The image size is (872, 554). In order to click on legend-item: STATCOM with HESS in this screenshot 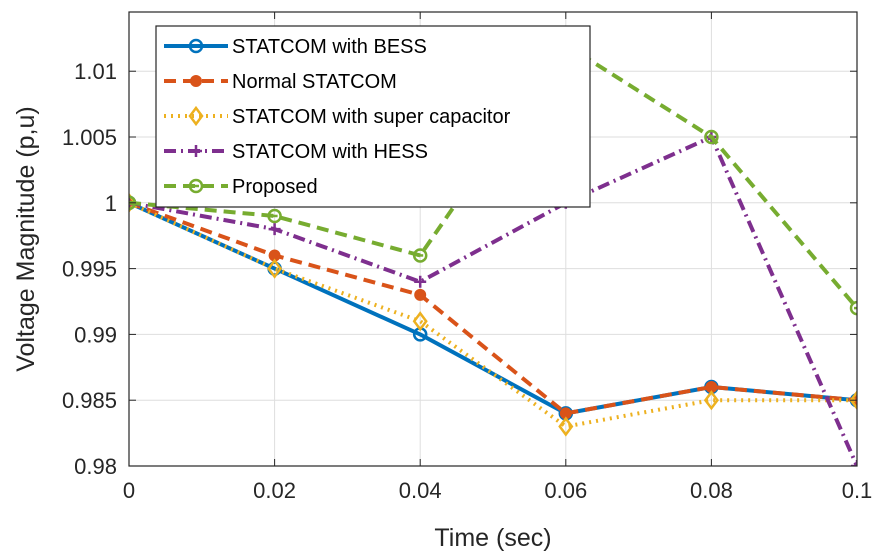, I will do `click(296, 152)`.